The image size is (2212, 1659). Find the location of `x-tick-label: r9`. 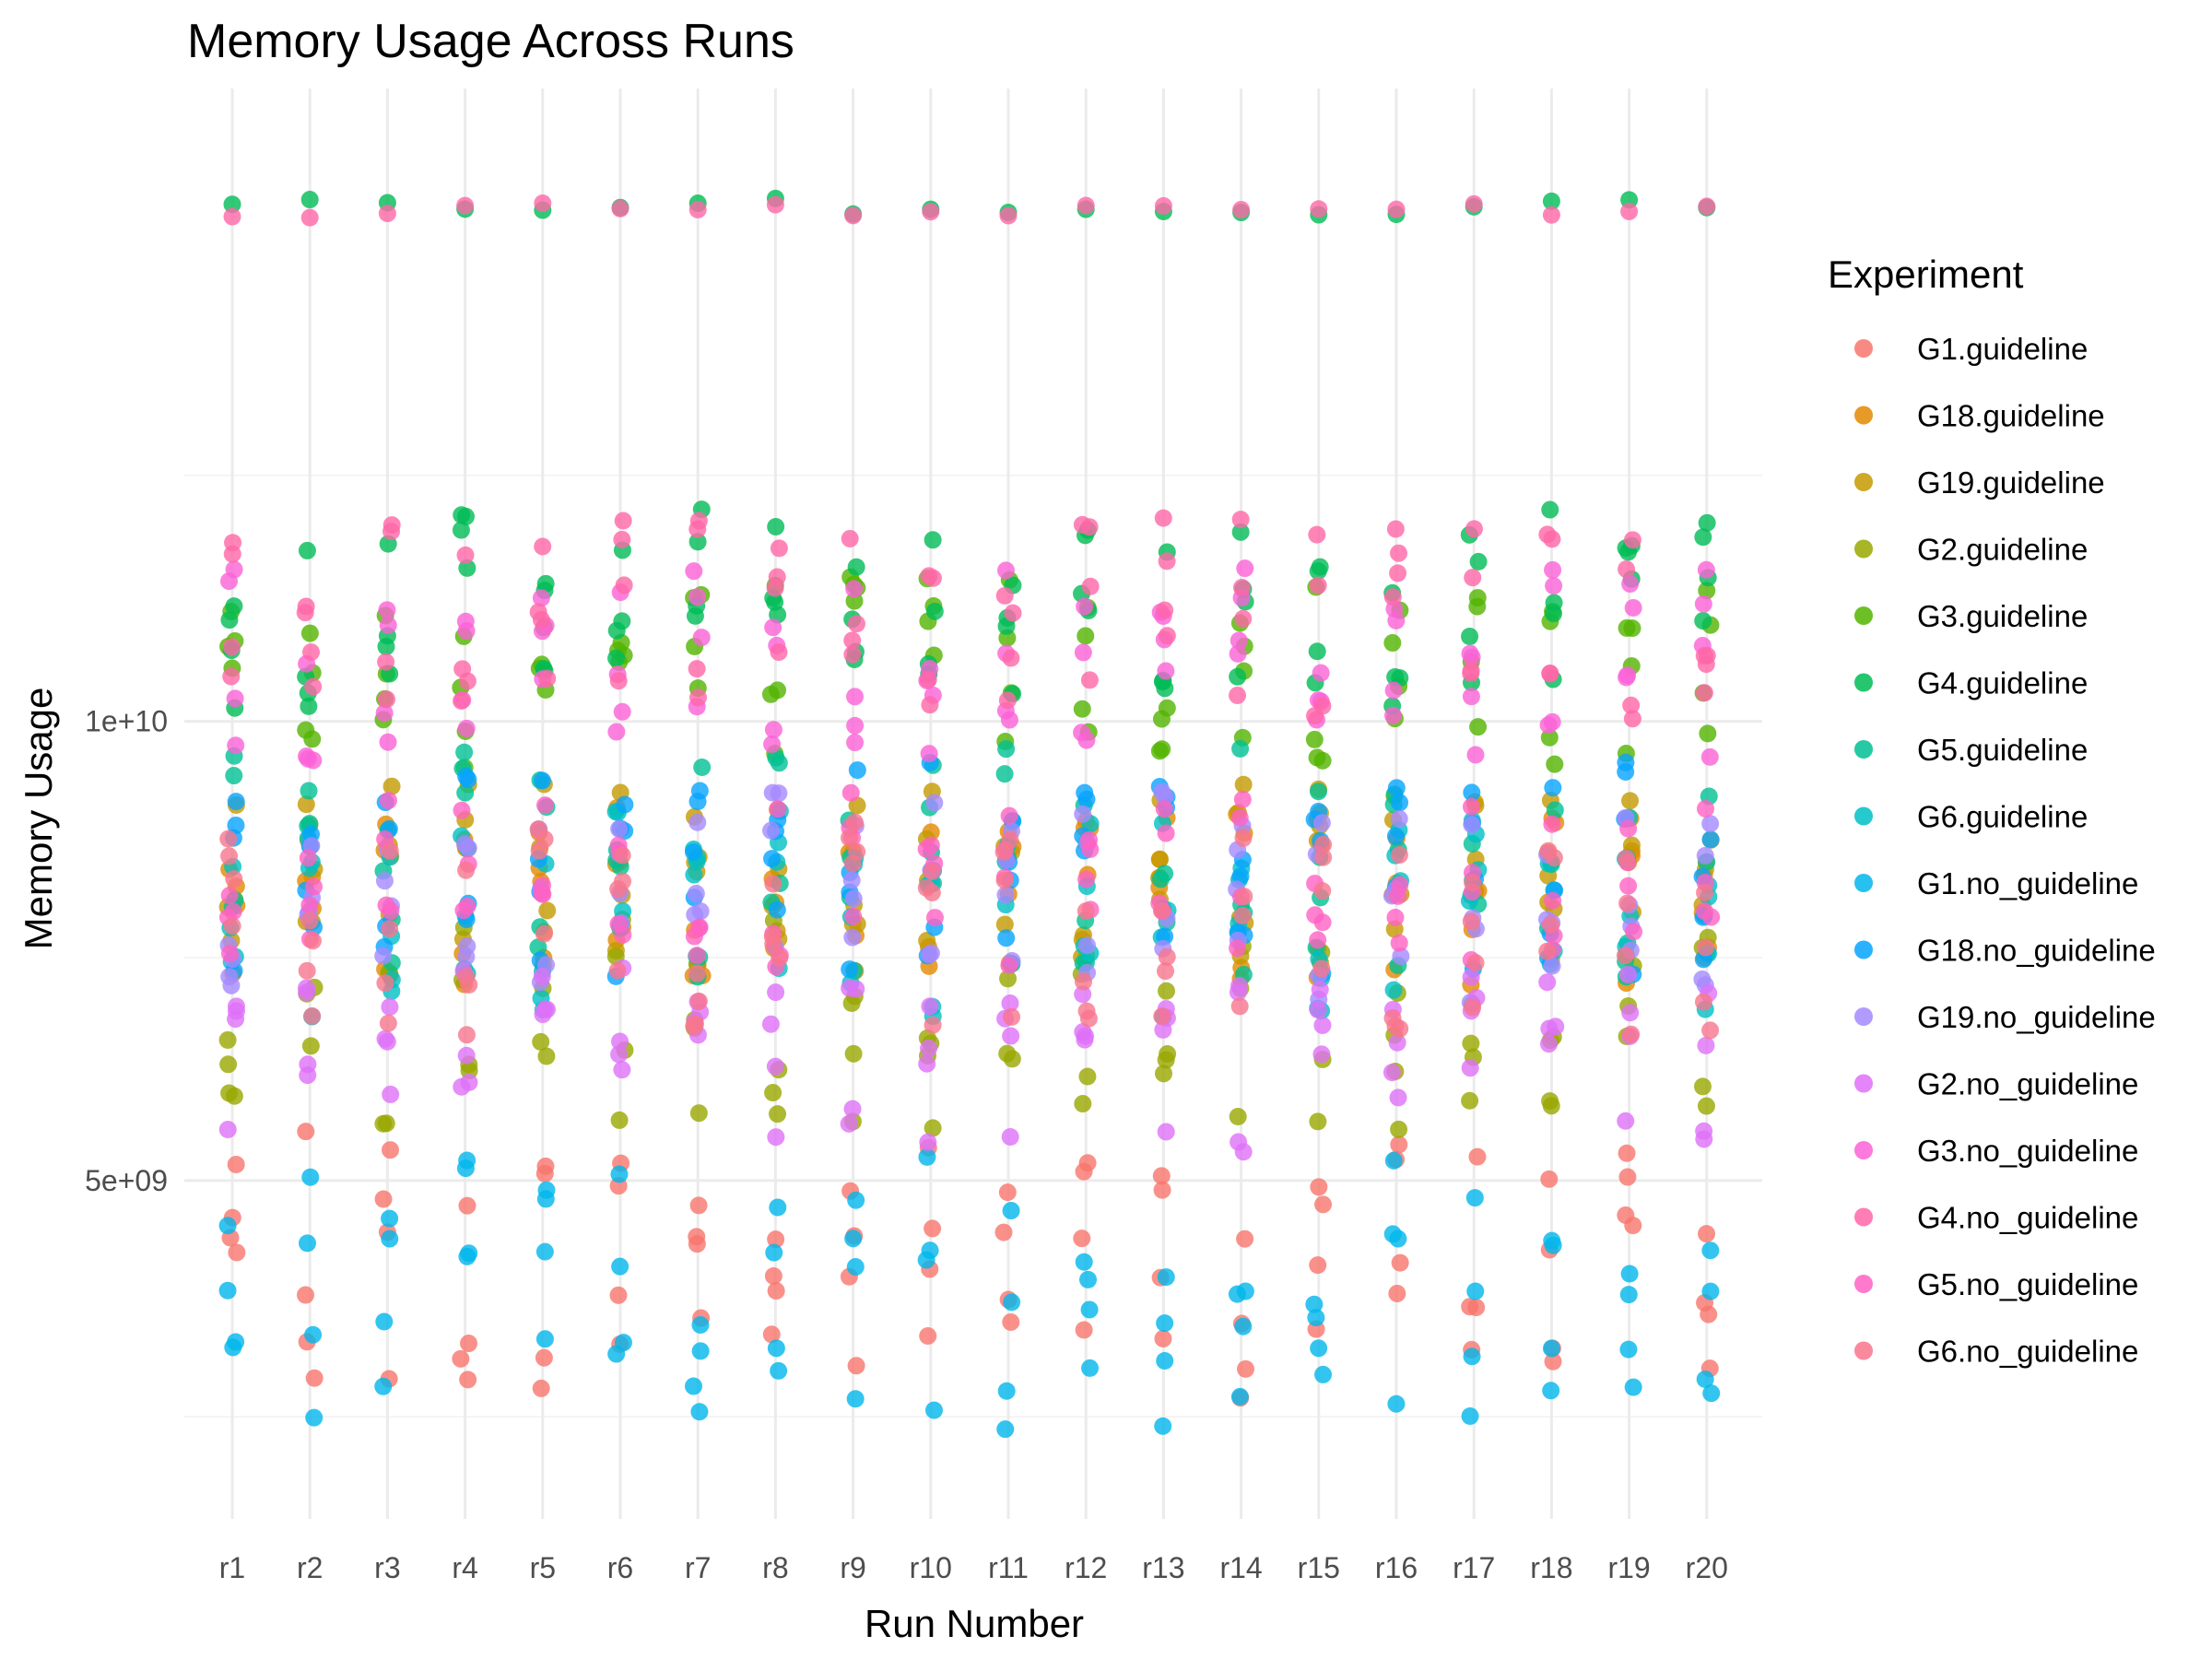

x-tick-label: r9 is located at coordinates (852, 1567).